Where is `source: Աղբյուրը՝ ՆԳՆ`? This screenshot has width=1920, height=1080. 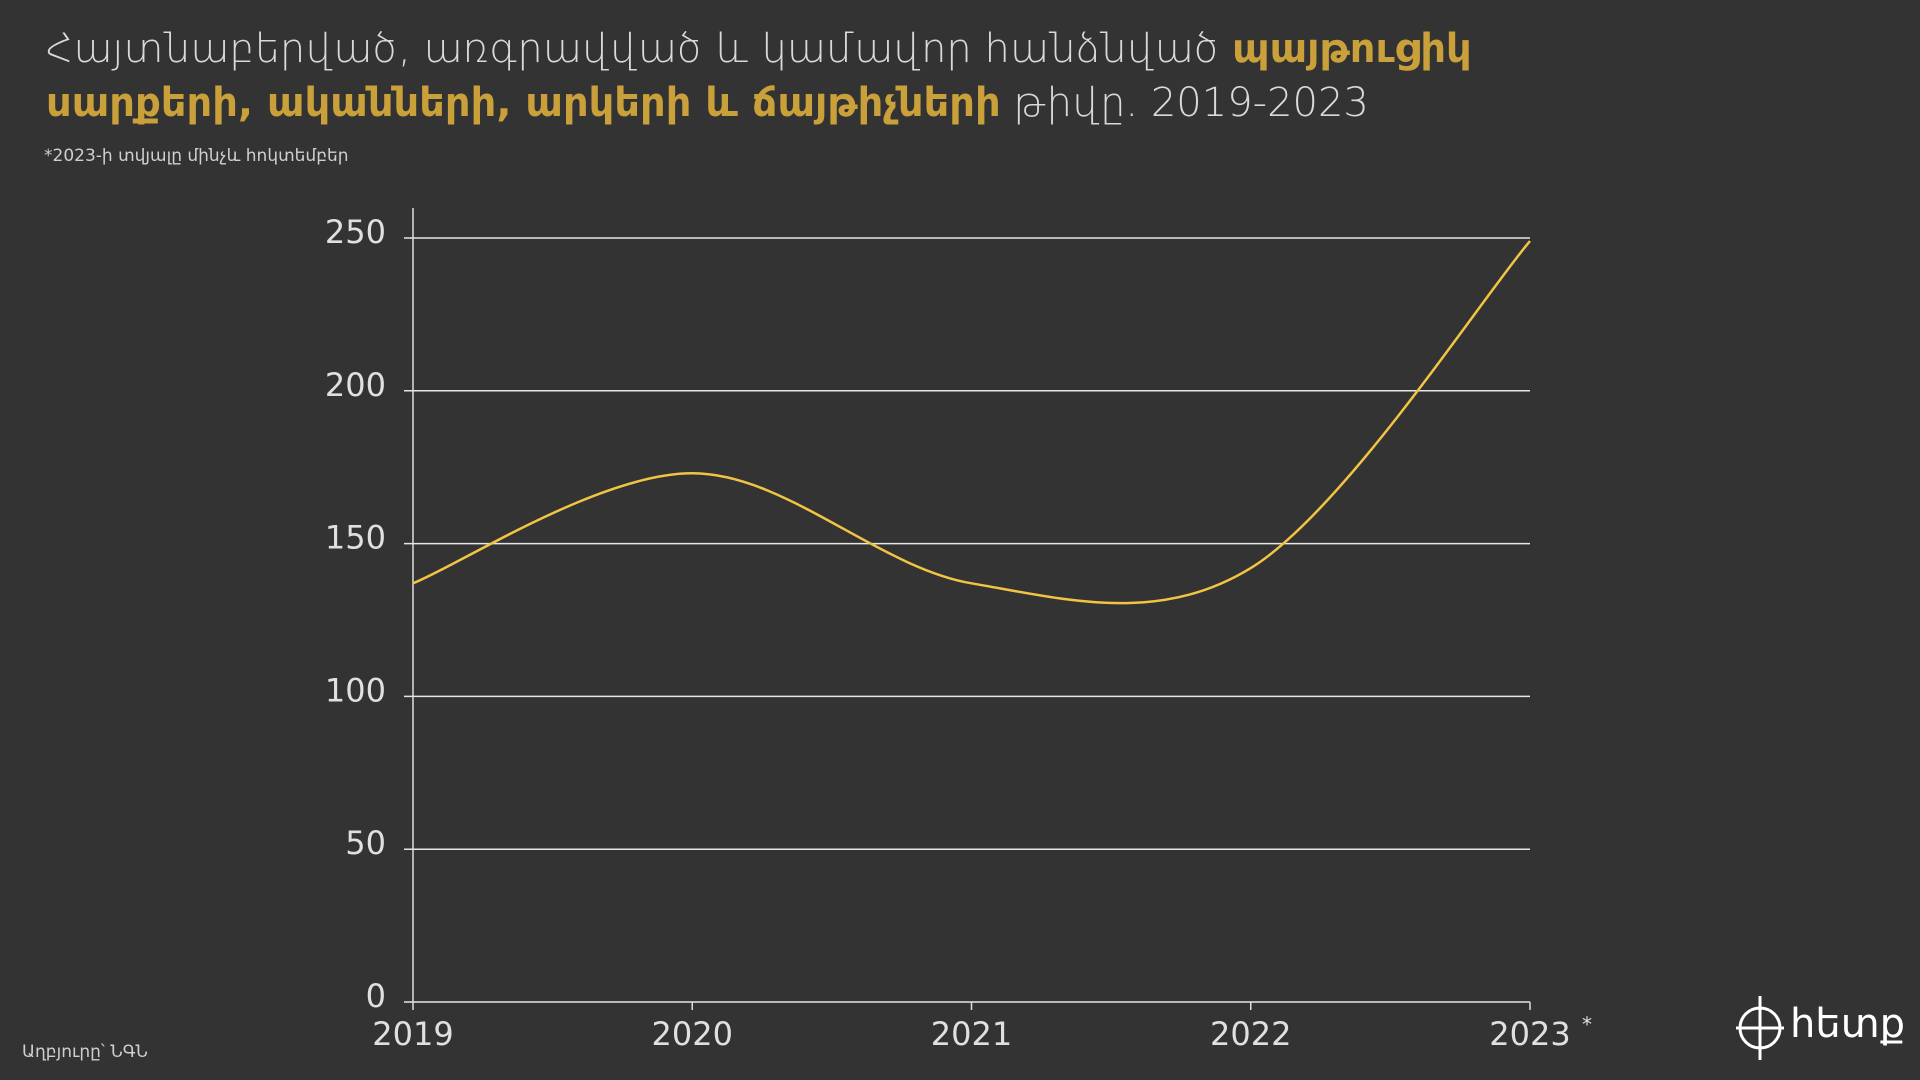
source: Աղբյուրը՝ ՆԳՆ is located at coordinates (85, 1052).